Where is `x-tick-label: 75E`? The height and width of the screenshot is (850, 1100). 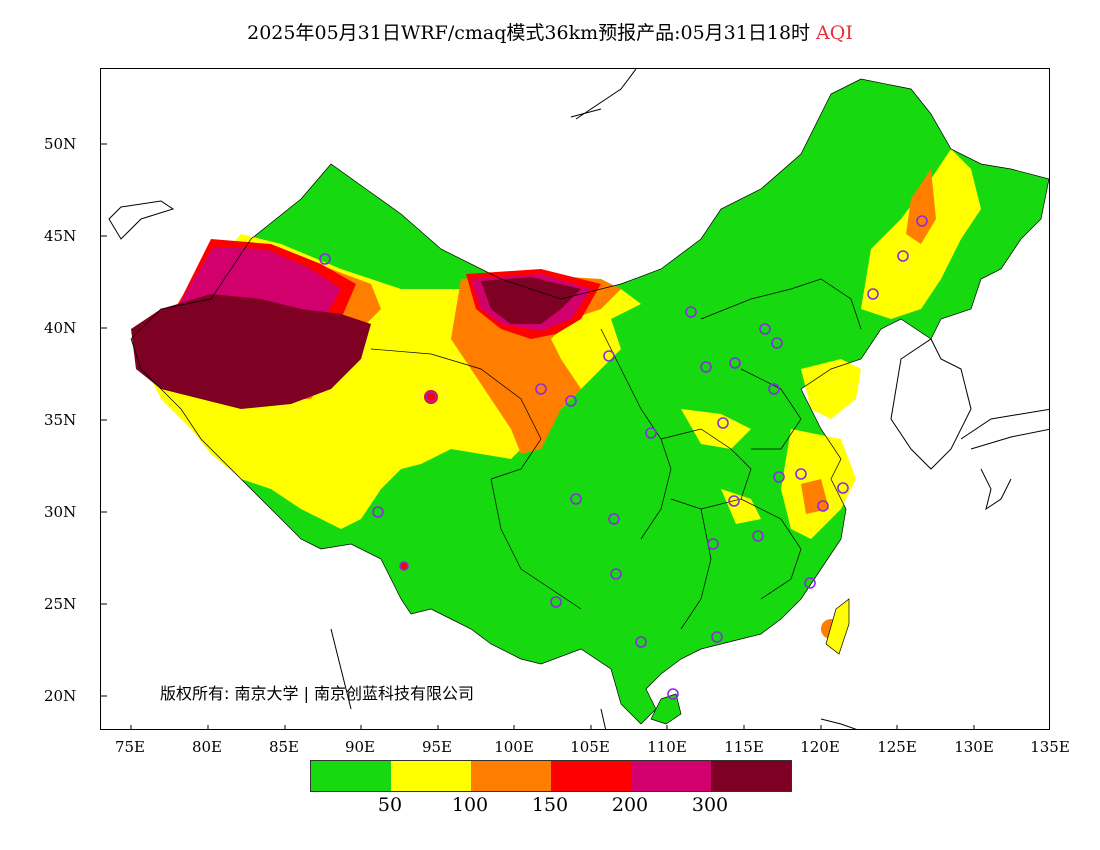
x-tick-label: 75E is located at coordinates (130, 747).